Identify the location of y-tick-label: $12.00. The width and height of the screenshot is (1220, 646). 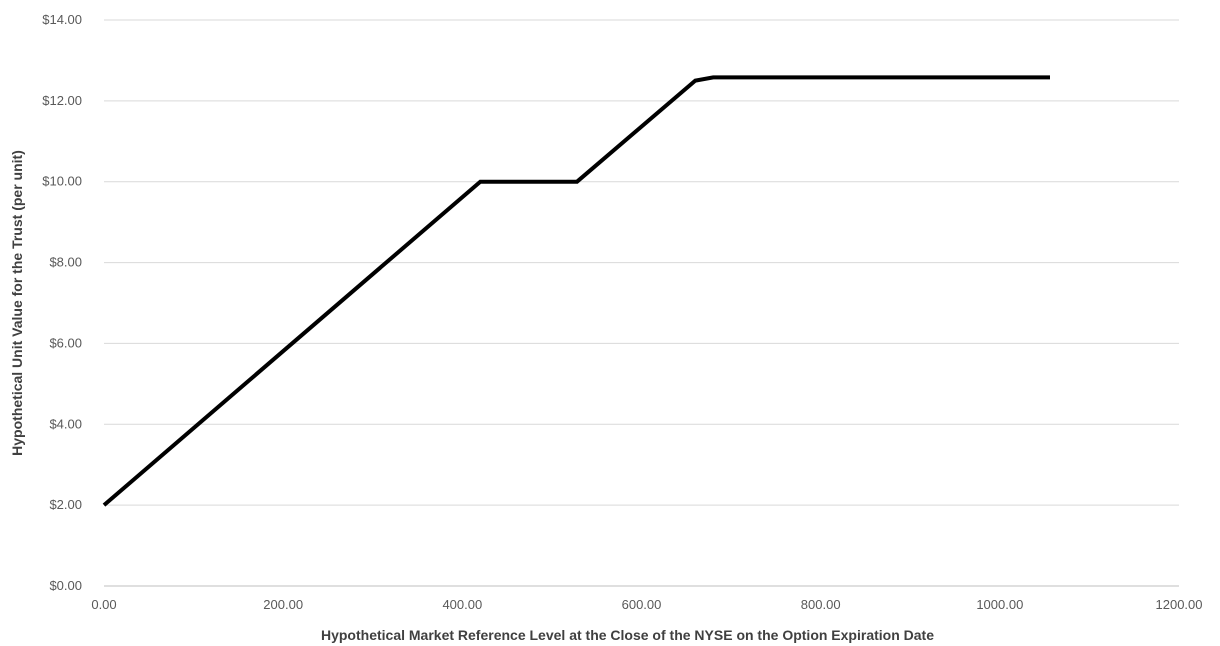
(62, 100).